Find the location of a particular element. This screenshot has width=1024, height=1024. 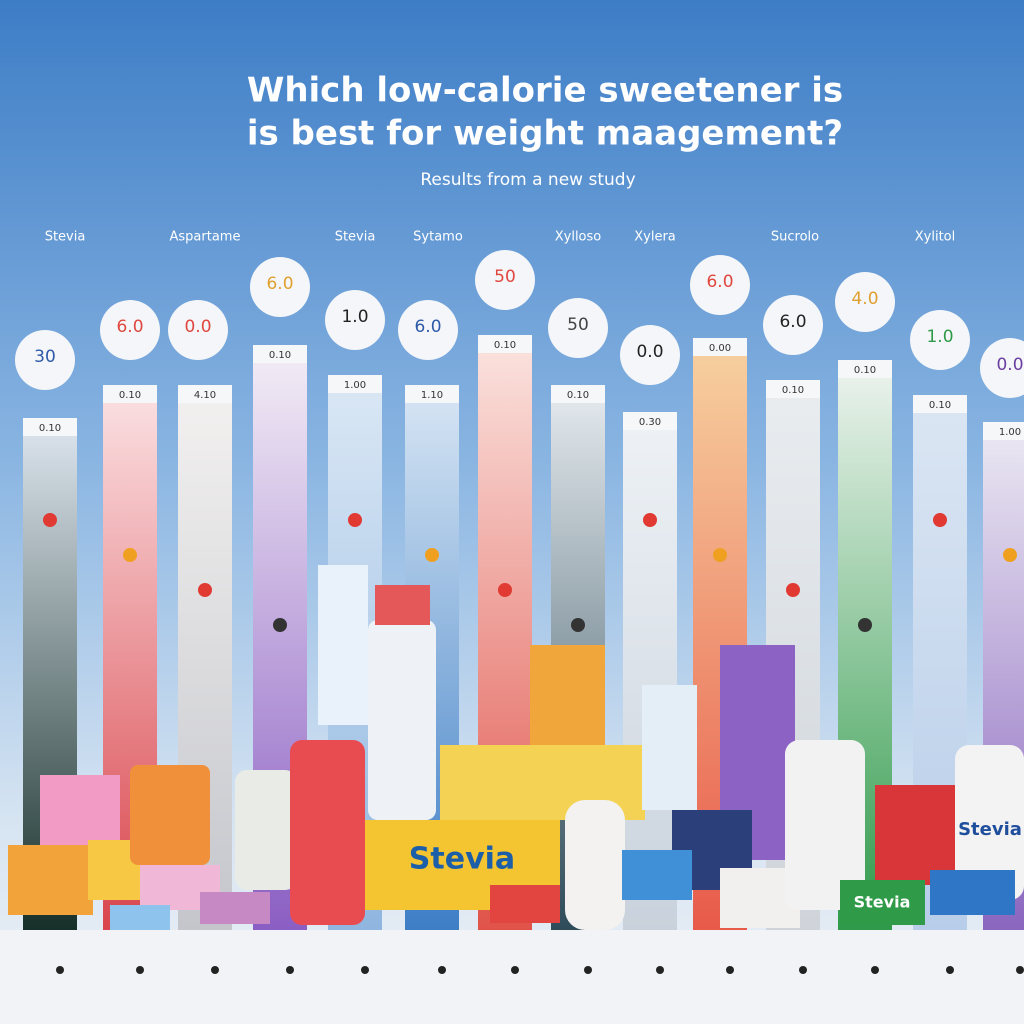

column-name: Sytamo is located at coordinates (438, 237).